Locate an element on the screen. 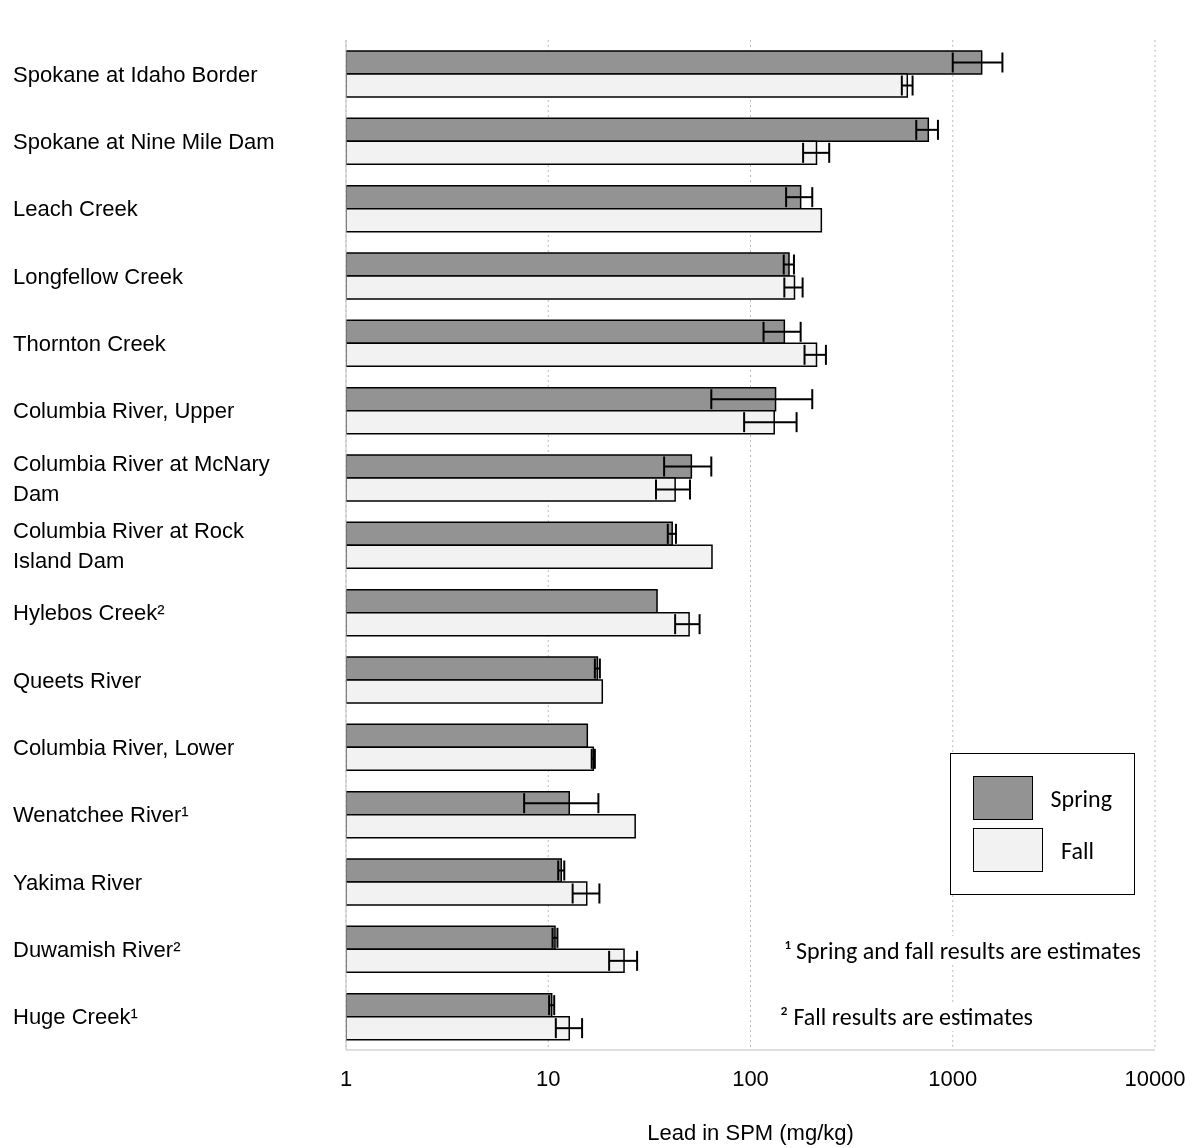 Image resolution: width=1197 pixels, height=1148 pixels. x-tick-label: 10 is located at coordinates (548, 1078).